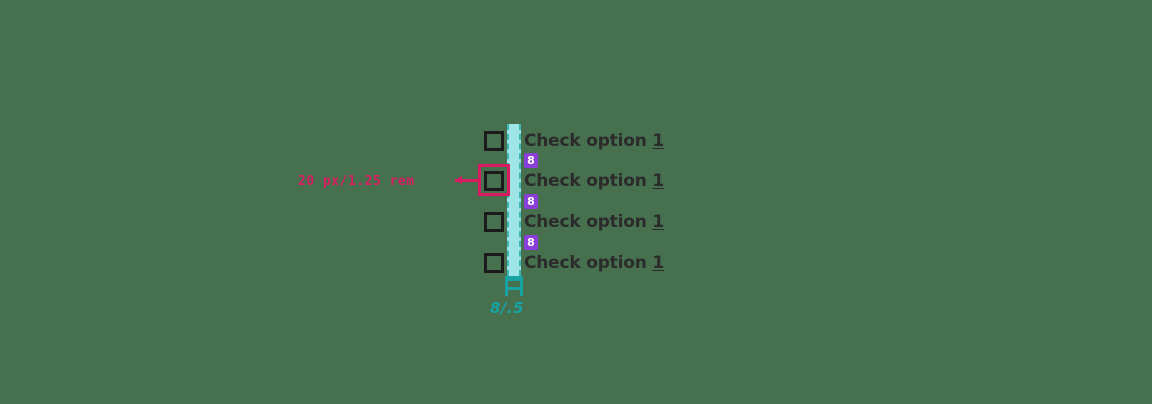 This screenshot has width=1152, height=404. I want to click on size-annotation-arrow-icon, so click(458, 180).